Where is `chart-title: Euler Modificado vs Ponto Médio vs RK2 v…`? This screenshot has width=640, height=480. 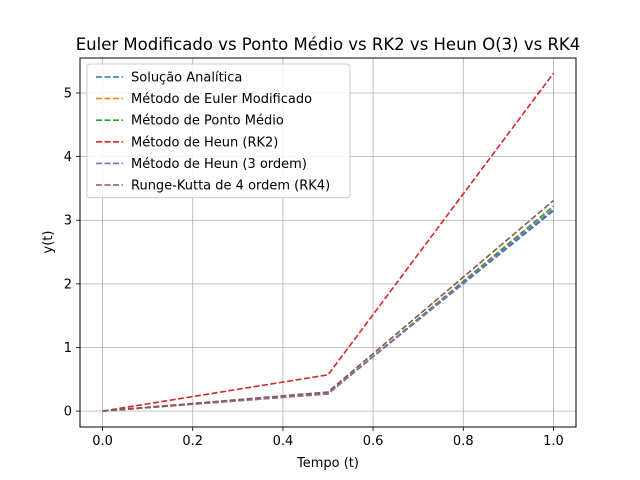 chart-title: Euler Modificado vs Ponto Médio vs RK2 v… is located at coordinates (328, 44).